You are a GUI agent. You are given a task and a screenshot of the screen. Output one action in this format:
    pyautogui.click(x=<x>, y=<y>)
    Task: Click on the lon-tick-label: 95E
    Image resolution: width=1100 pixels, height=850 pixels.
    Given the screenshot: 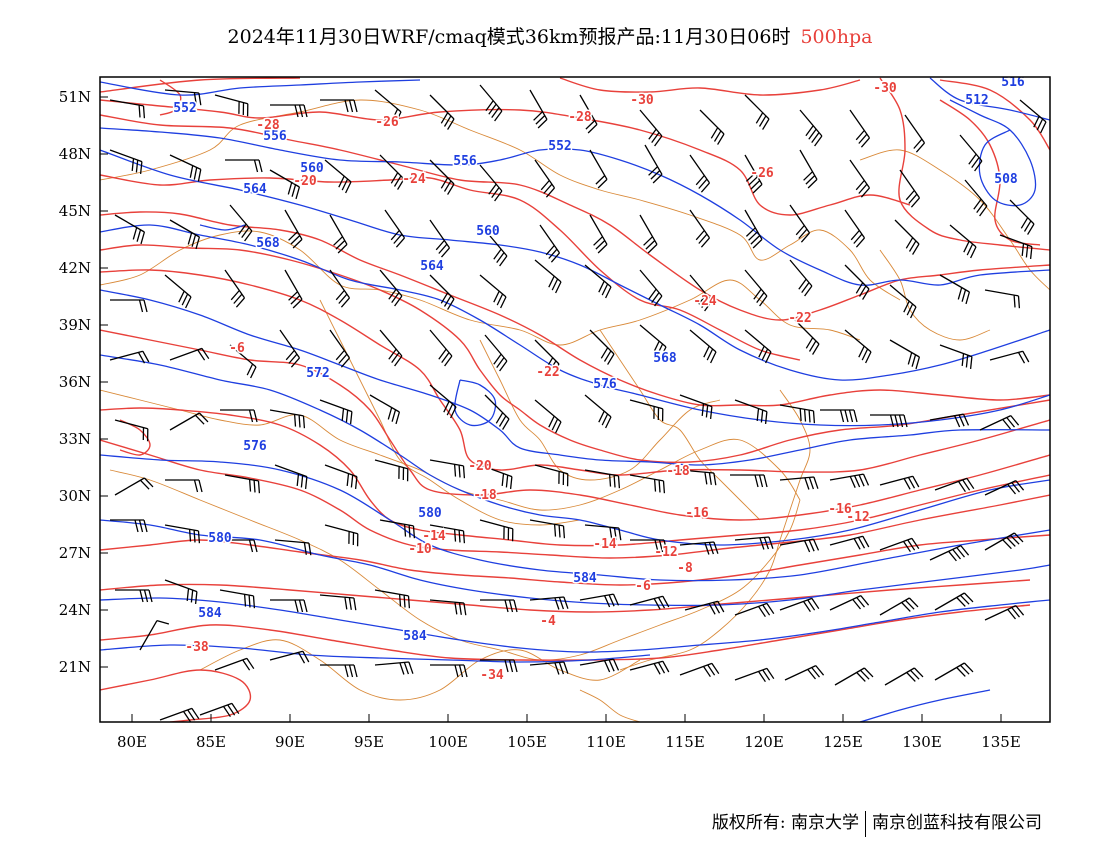 What is the action you would take?
    pyautogui.click(x=369, y=742)
    